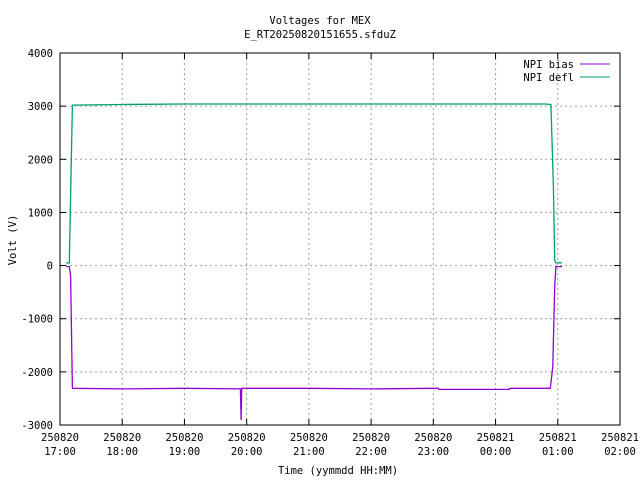 Image resolution: width=640 pixels, height=480 pixels. Describe the element at coordinates (60, 452) in the screenshot. I see `x-tick-label-time: 17:00` at that location.